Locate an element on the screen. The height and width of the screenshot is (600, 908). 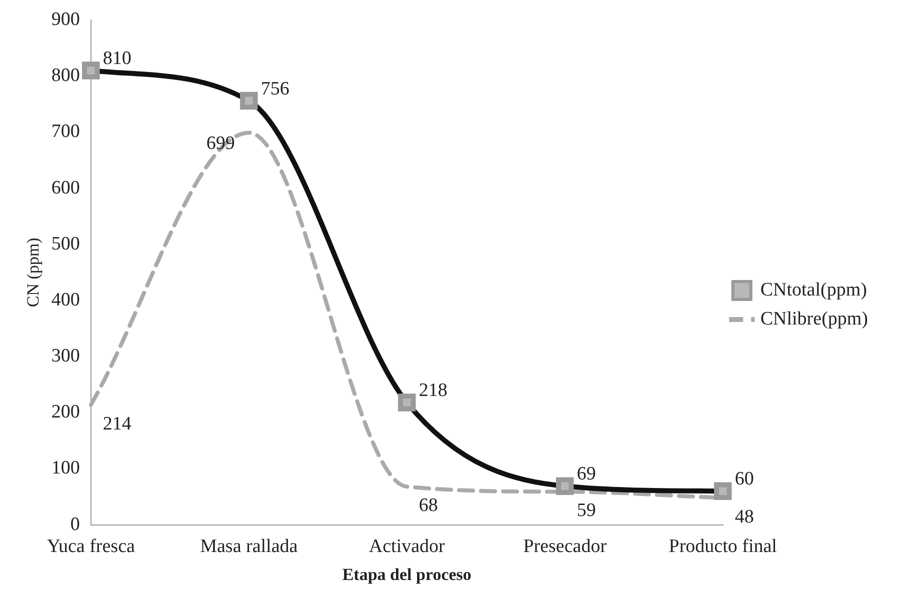
x-tick-label: Activador is located at coordinates (407, 547).